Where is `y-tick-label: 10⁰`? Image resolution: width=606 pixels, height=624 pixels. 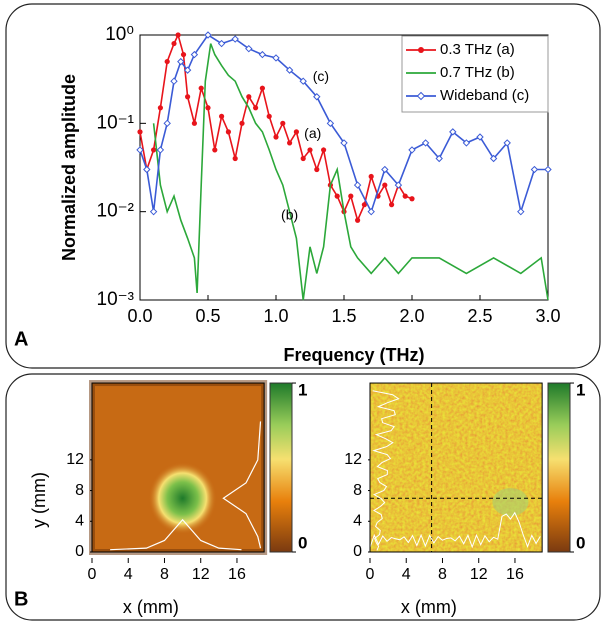 y-tick-label: 10⁰ is located at coordinates (119, 34).